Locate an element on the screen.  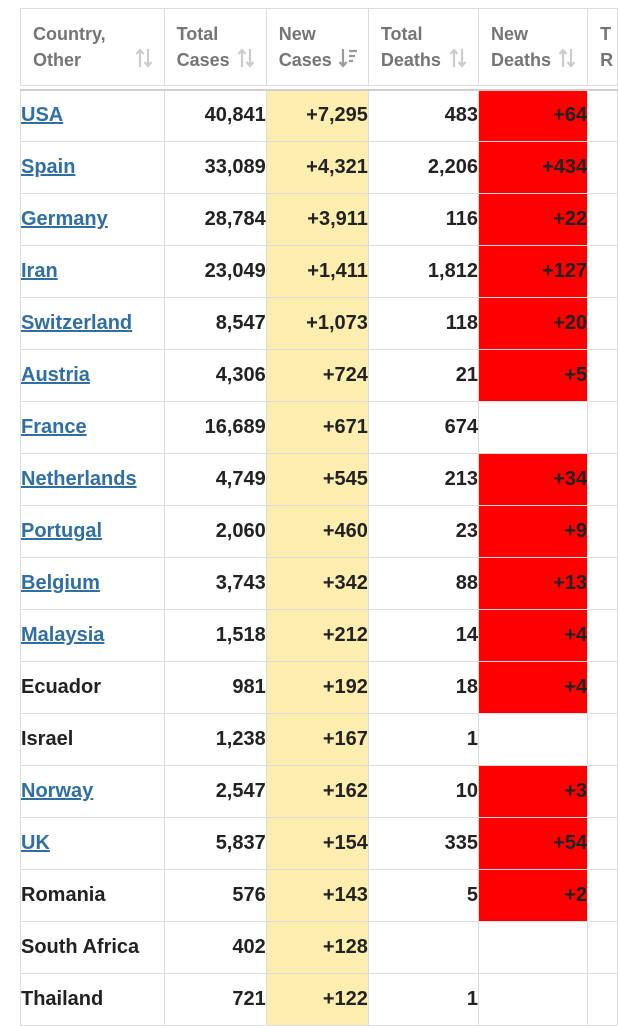
country-cell: Germany is located at coordinates (92, 219).